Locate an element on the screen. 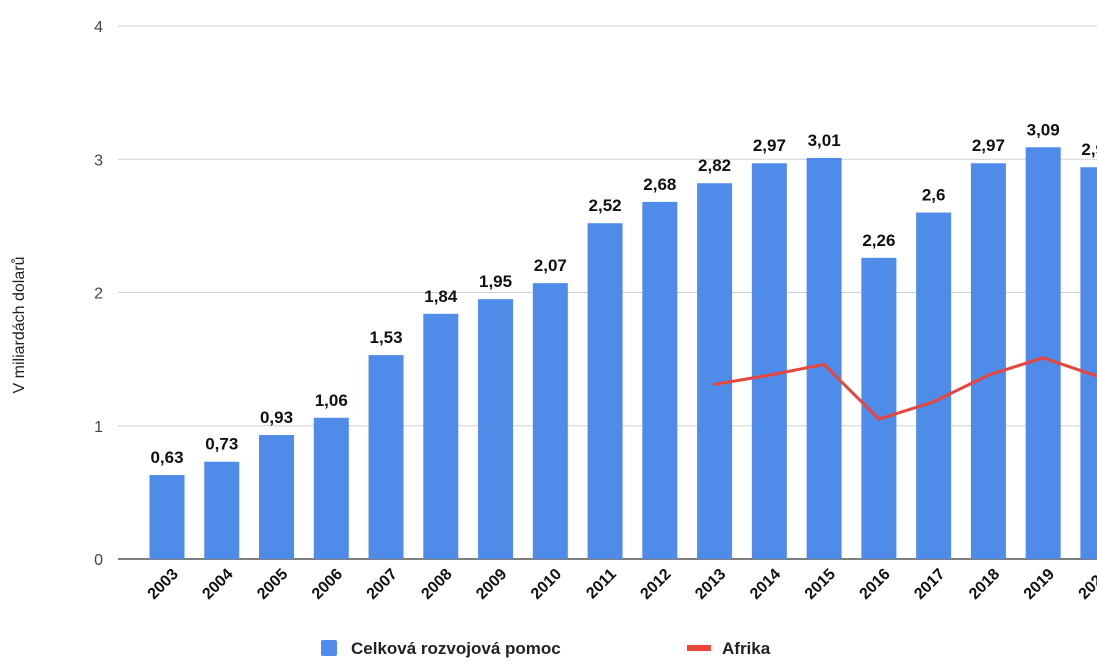 This screenshot has width=1097, height=664. y-tick-label: 3 is located at coordinates (98, 160).